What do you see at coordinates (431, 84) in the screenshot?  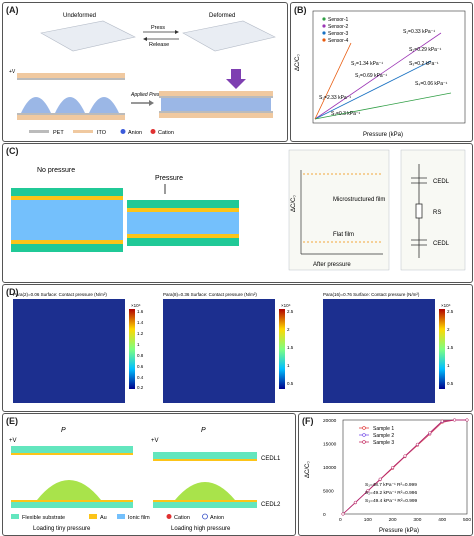 I see `annotation-s4: S₄=0.06 kPa⁻¹` at bounding box center [431, 84].